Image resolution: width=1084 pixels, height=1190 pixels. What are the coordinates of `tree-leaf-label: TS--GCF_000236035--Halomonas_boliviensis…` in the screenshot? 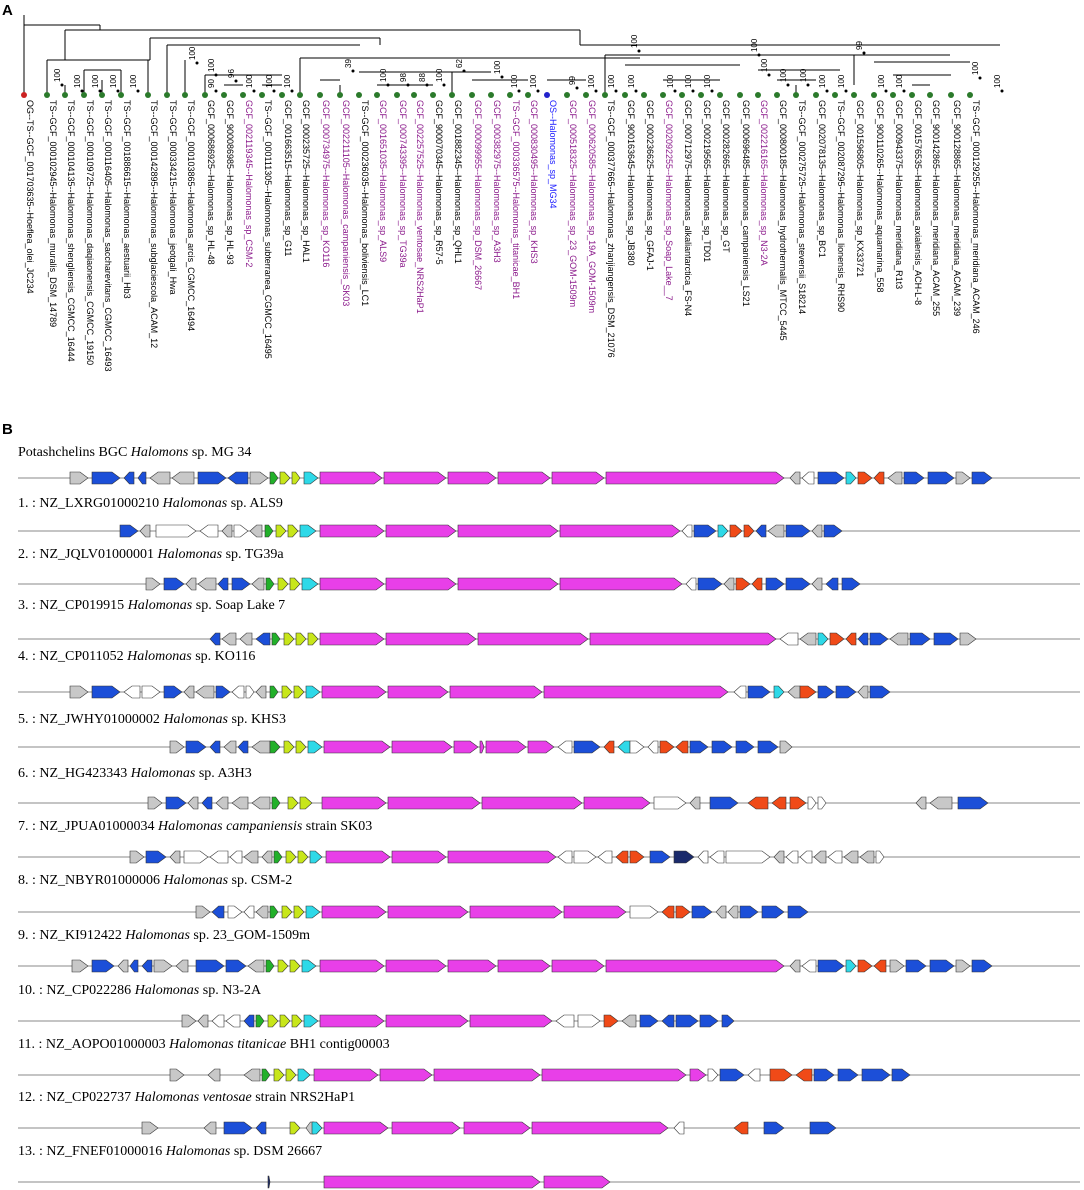 It's located at (365, 203).